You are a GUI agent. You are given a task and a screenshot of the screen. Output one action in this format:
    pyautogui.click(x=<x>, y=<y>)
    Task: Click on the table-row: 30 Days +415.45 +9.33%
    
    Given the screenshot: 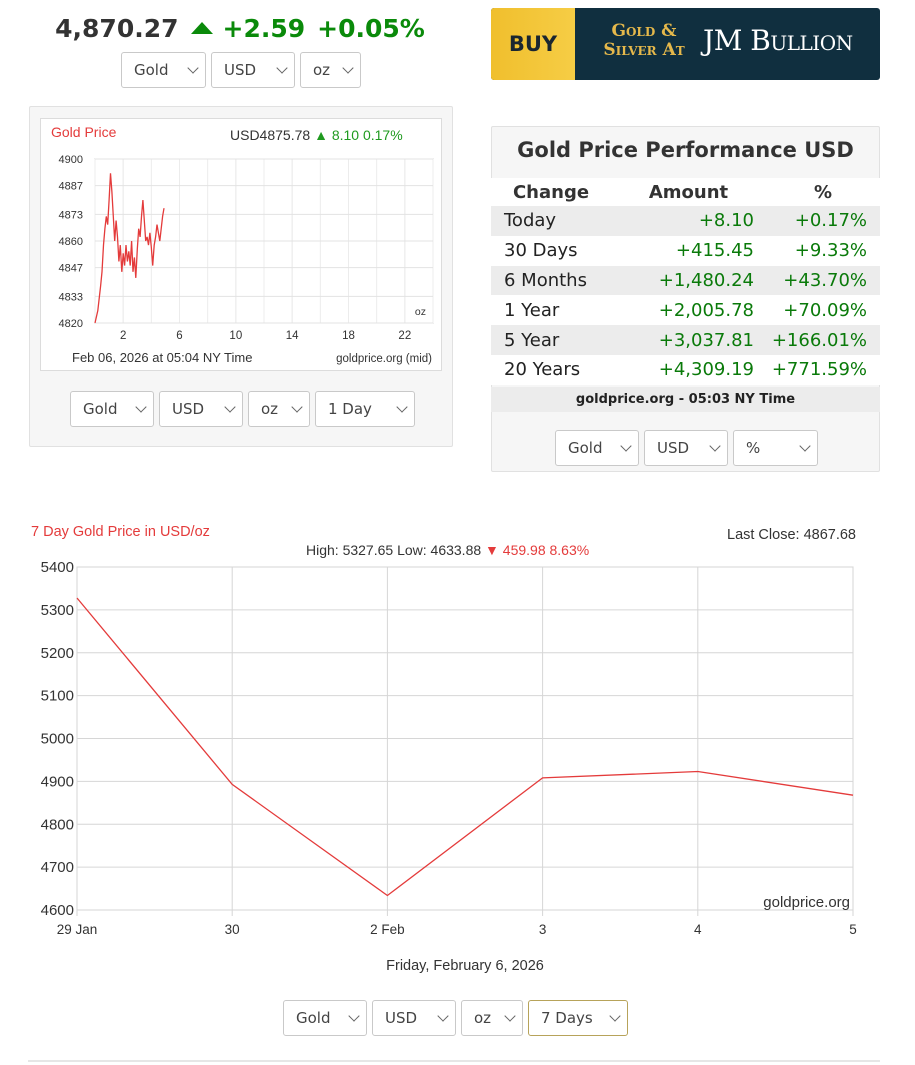 What is the action you would take?
    pyautogui.click(x=685, y=250)
    